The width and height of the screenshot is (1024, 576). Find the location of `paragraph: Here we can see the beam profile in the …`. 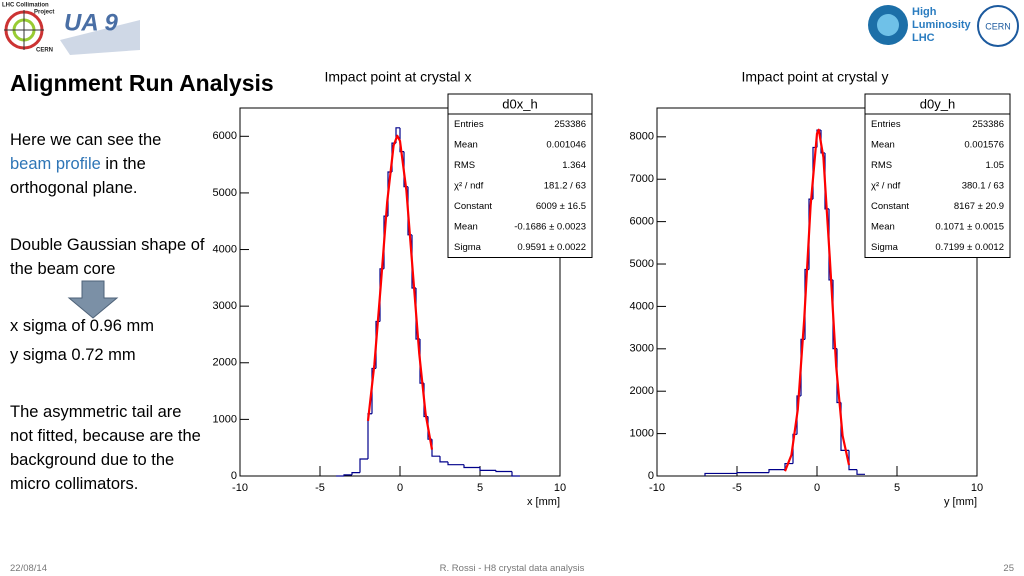

paragraph: Here we can see the beam profile in the … is located at coordinates (108, 164).